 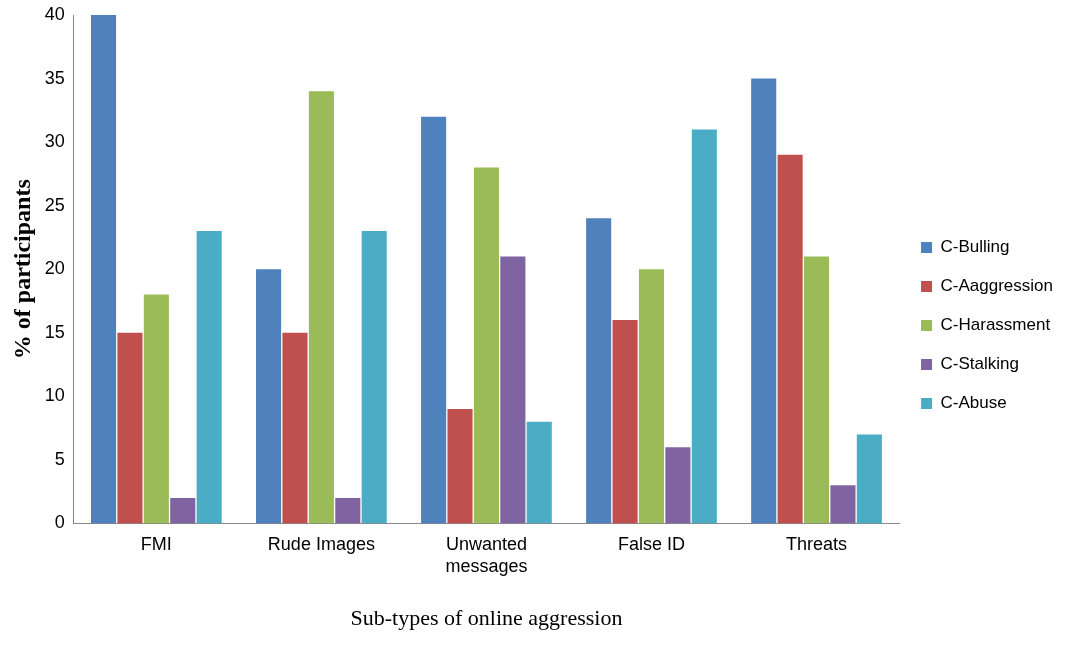 I want to click on y-axis-title: % of participants, so click(x=21, y=269).